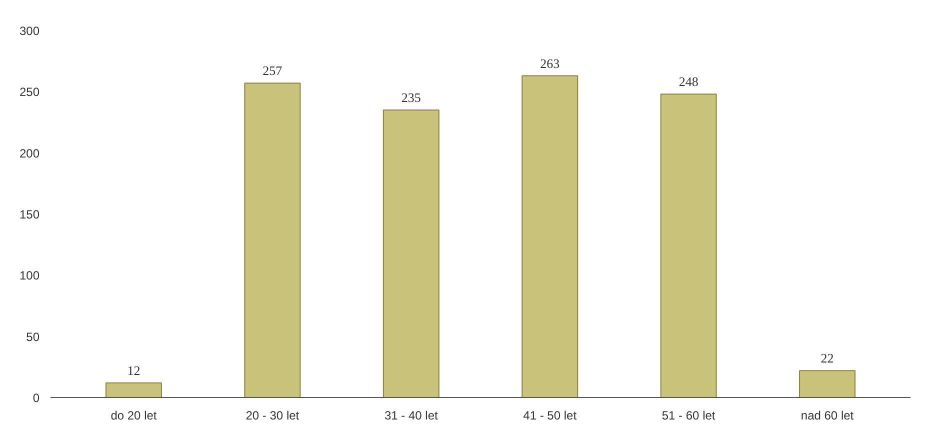 This screenshot has height=427, width=930. Describe the element at coordinates (689, 415) in the screenshot. I see `x-tick-label: 51 - 60 let` at that location.